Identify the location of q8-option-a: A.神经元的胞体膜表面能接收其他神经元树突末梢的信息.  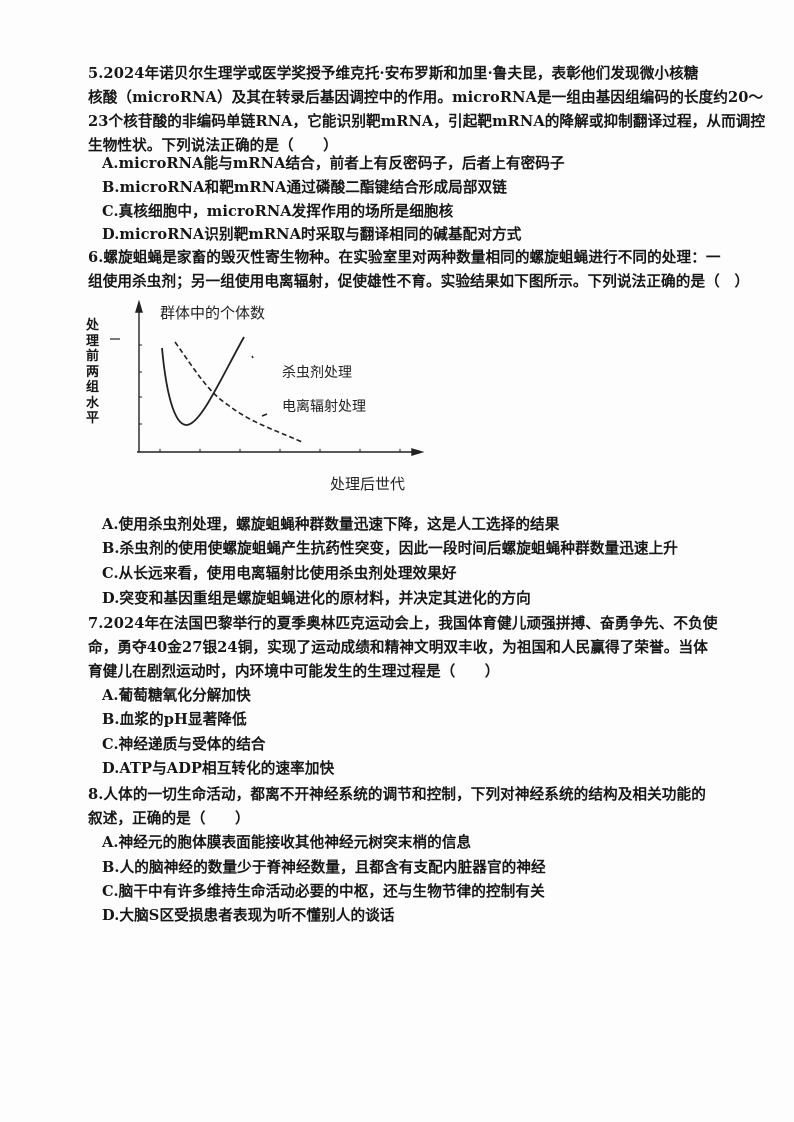
(287, 842).